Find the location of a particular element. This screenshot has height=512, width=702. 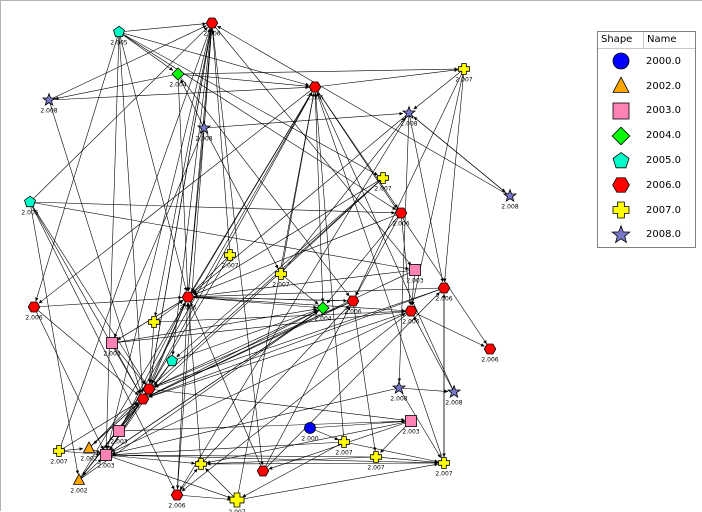

legend-row: 2005.0 is located at coordinates (646, 160).